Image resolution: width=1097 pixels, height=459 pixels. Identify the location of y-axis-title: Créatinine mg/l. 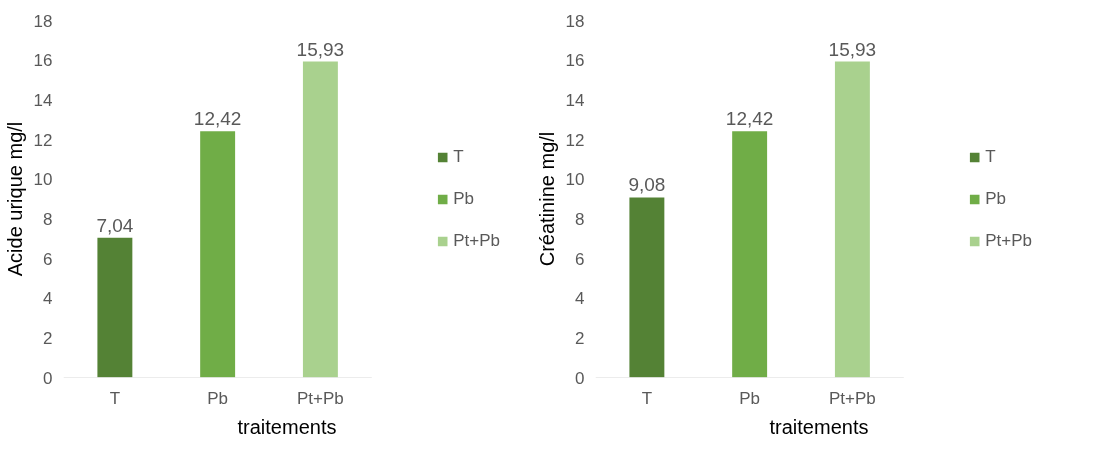
(546, 199).